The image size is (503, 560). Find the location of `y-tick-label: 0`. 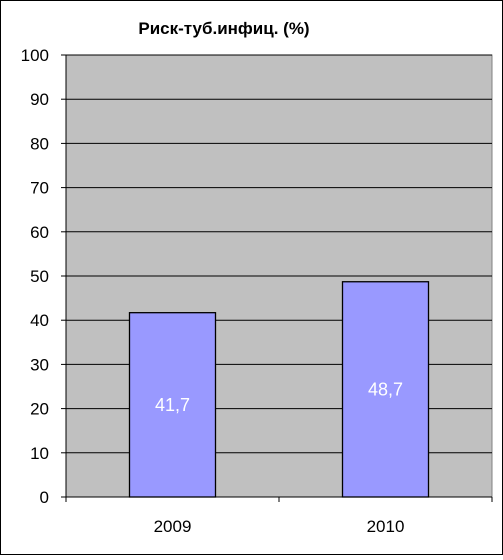

y-tick-label: 0 is located at coordinates (44, 497).